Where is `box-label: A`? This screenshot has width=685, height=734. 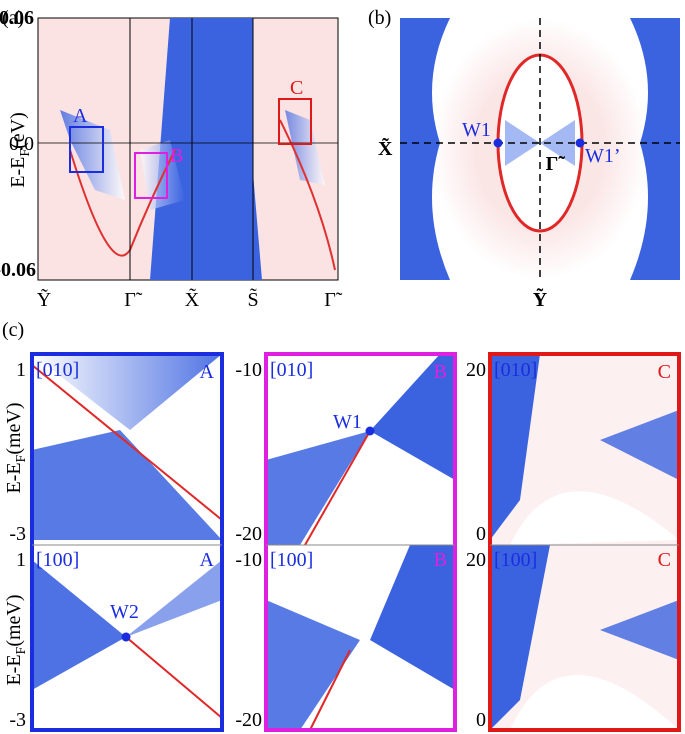 box-label: A is located at coordinates (80, 116).